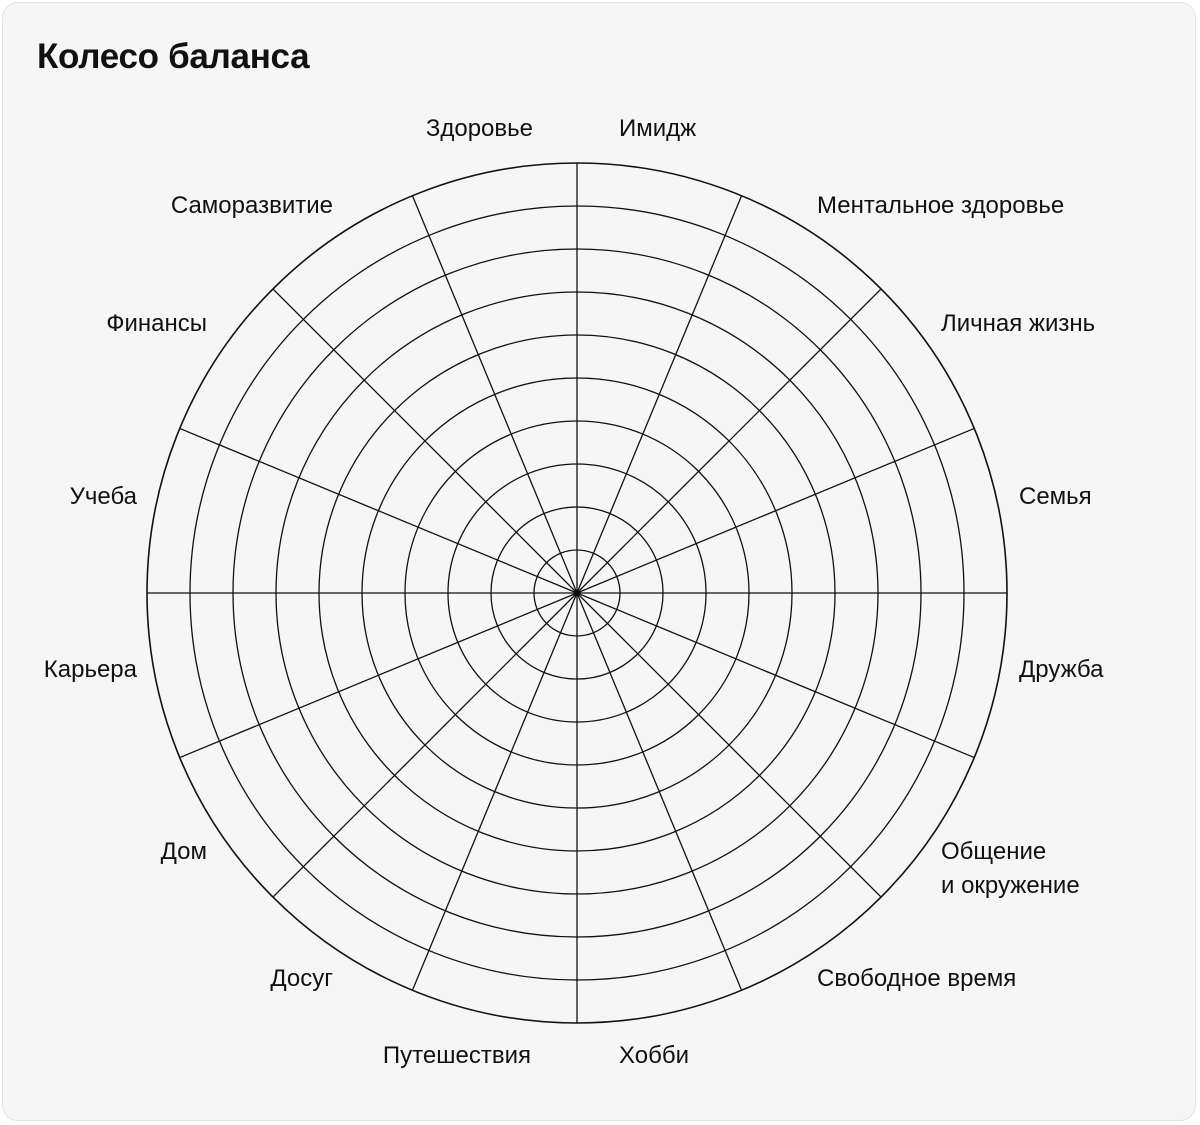  What do you see at coordinates (941, 205) in the screenshot?
I see `segment-label: Ментальное здоровье` at bounding box center [941, 205].